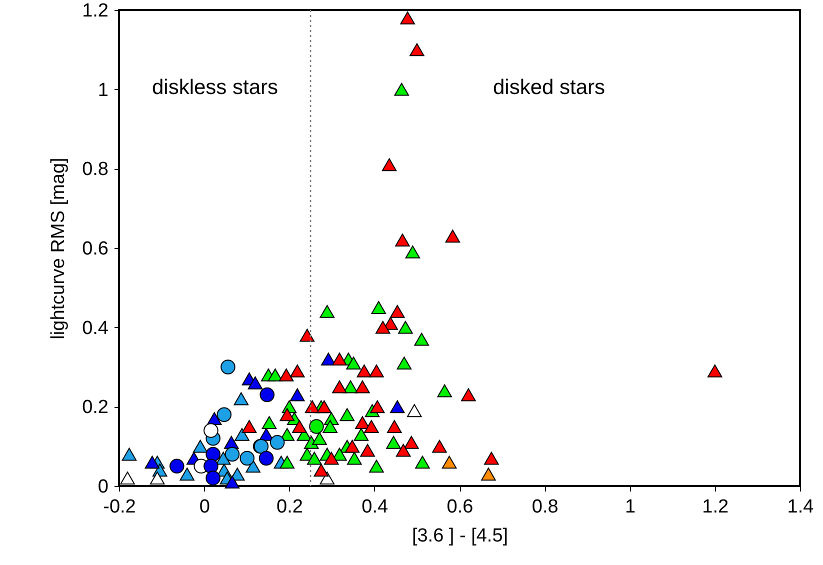 The image size is (823, 565). Describe the element at coordinates (59, 249) in the screenshot. I see `y-axis-title: lightcurve RMS [mag]` at that location.